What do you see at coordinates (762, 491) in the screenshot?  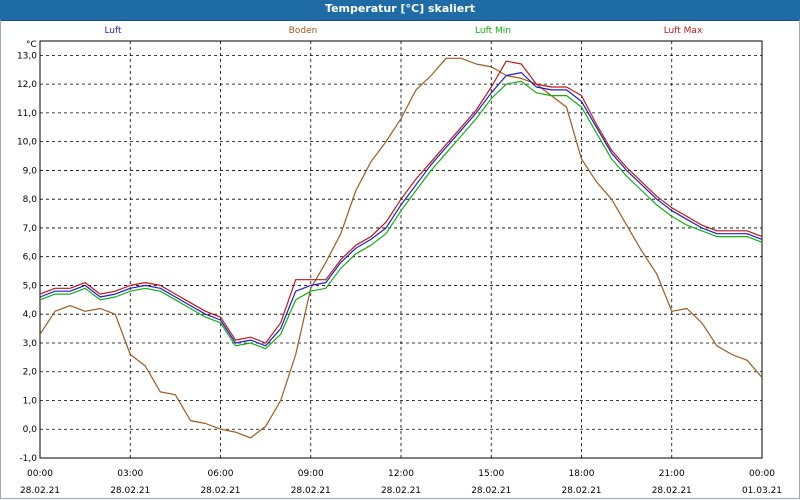 I see `x-tick-date-label: 01.03.21` at bounding box center [762, 491].